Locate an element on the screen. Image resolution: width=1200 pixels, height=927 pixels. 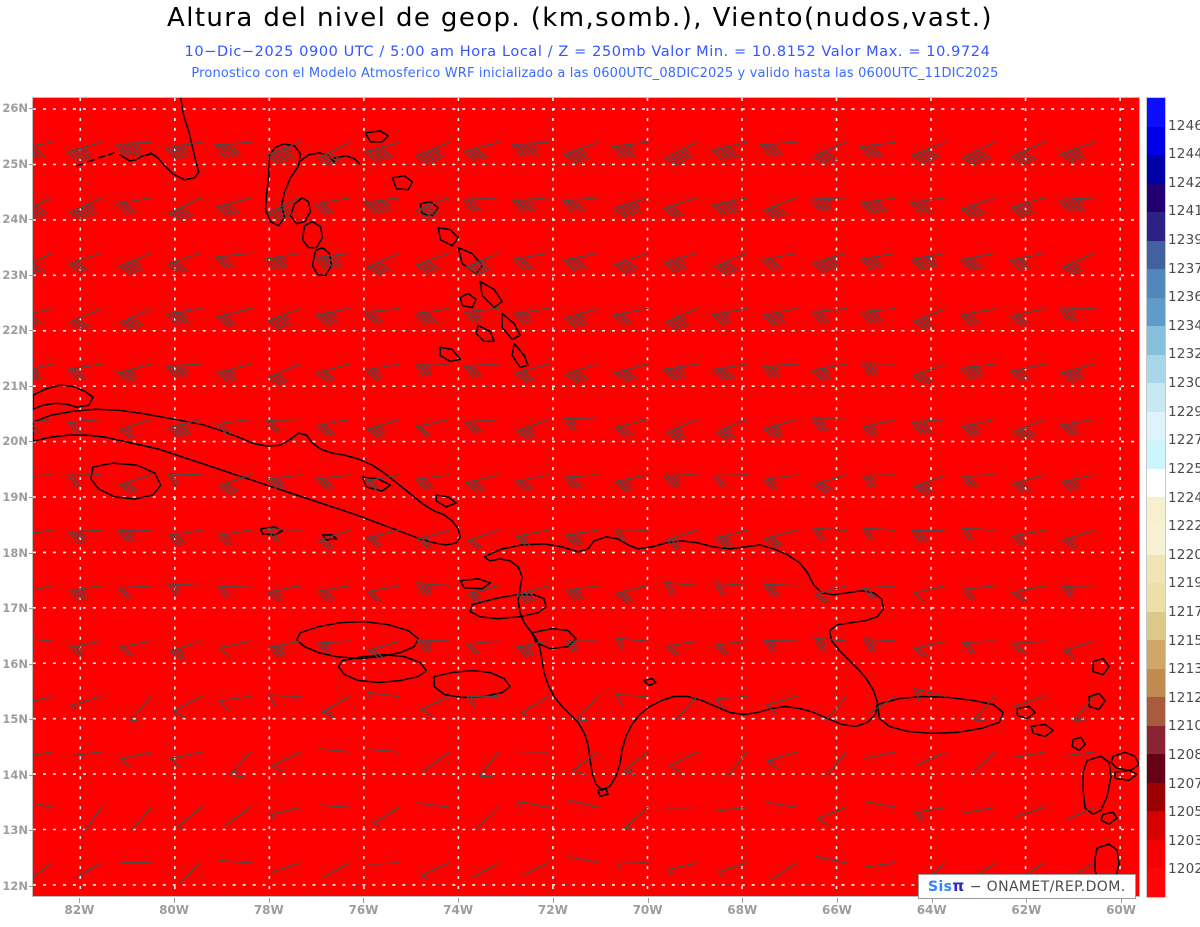
y-axis-tick-label: 12N is located at coordinates (15, 885).